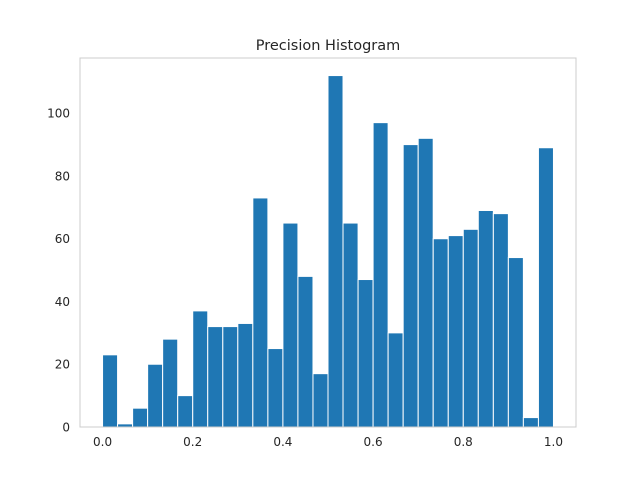  I want to click on x-tick-label: 0.8, so click(463, 442).